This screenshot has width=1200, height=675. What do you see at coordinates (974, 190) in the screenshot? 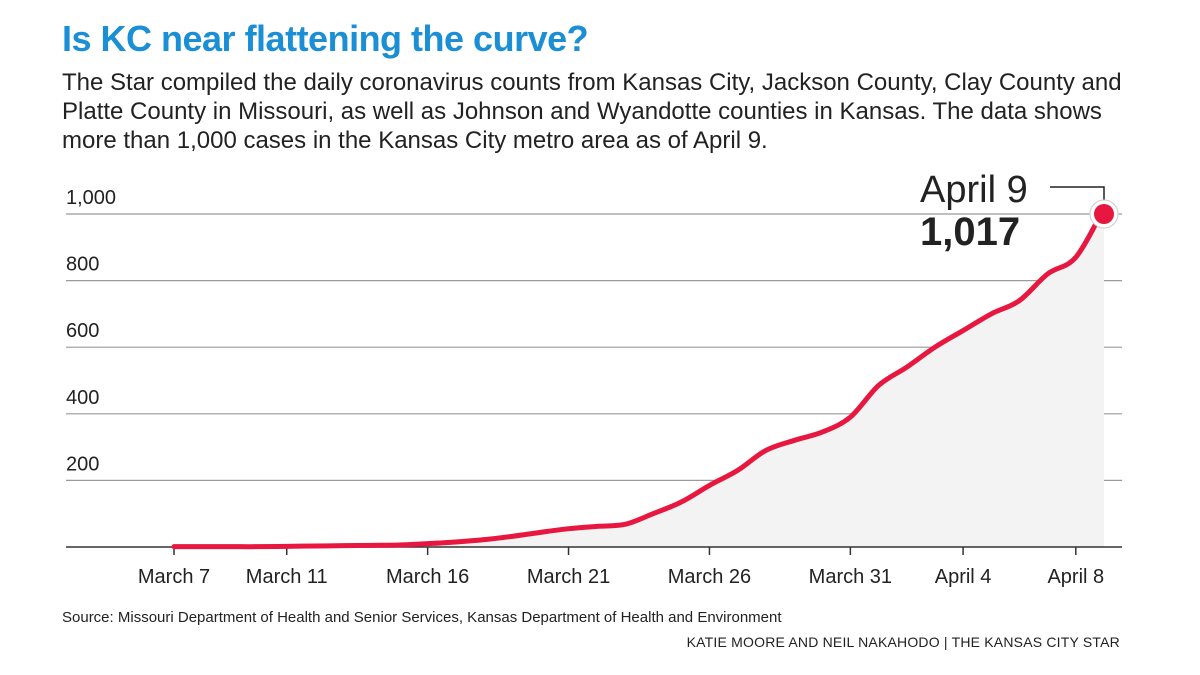
I see `annotation-date-label: April 9` at bounding box center [974, 190].